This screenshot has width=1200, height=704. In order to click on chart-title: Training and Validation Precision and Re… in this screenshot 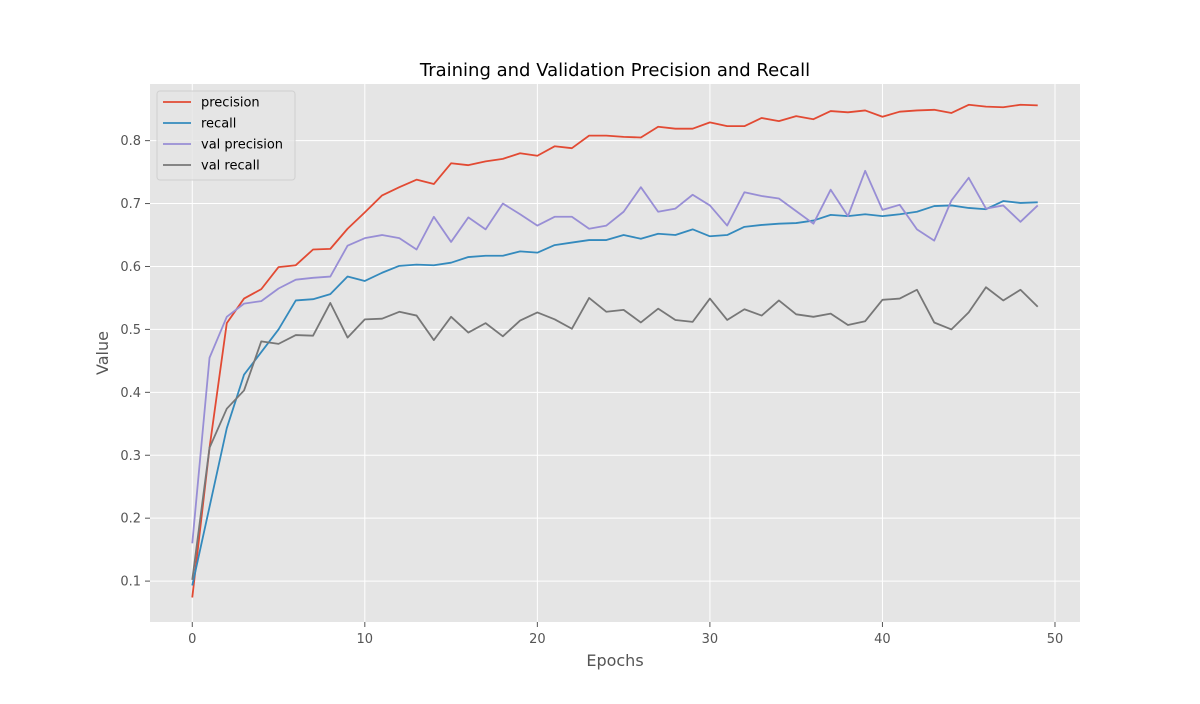, I will do `click(614, 70)`.